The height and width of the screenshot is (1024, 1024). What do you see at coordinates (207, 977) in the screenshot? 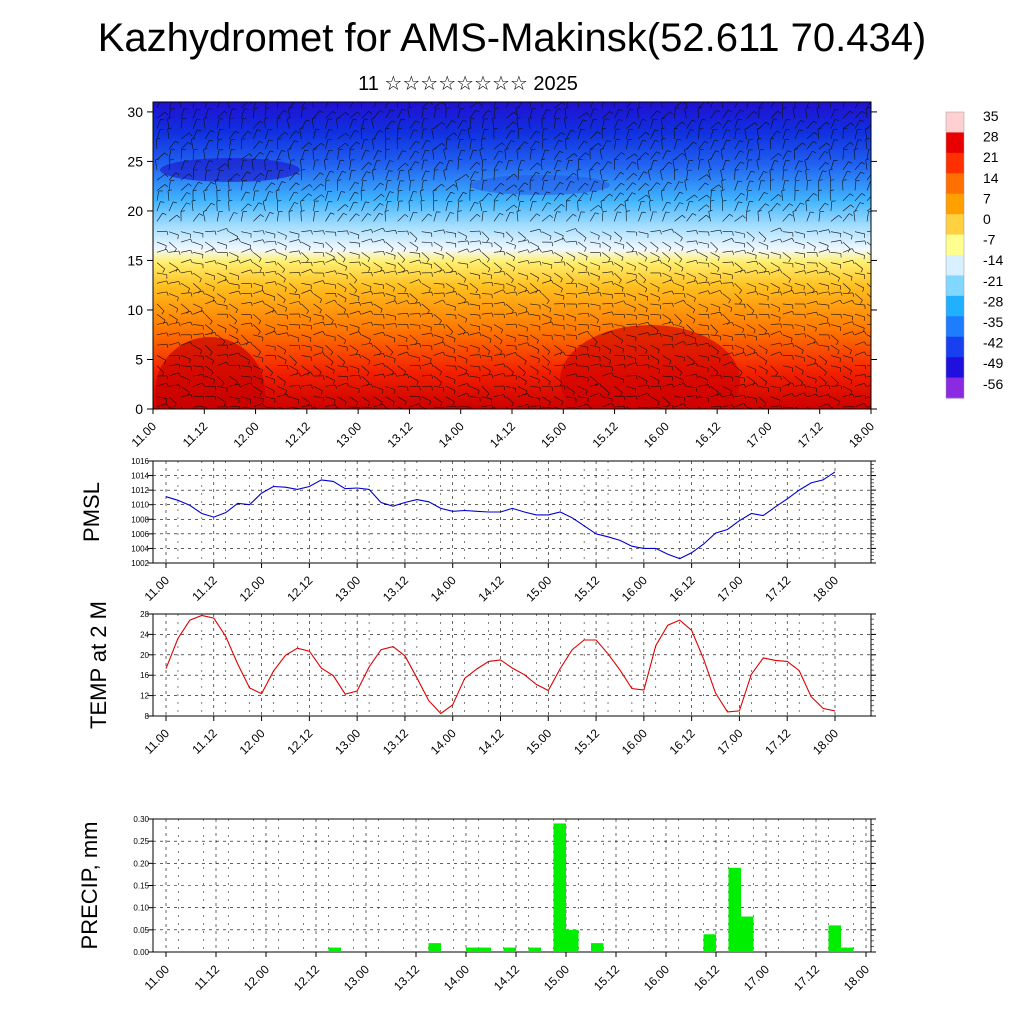
I see `x-tick-label: 11.12` at bounding box center [207, 977].